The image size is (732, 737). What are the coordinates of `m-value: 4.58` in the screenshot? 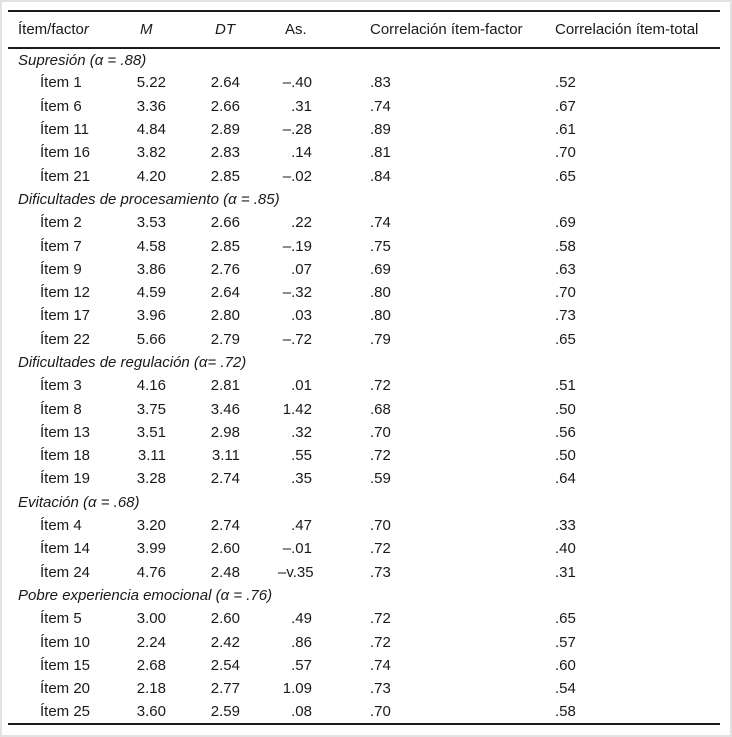 It's located at (151, 246).